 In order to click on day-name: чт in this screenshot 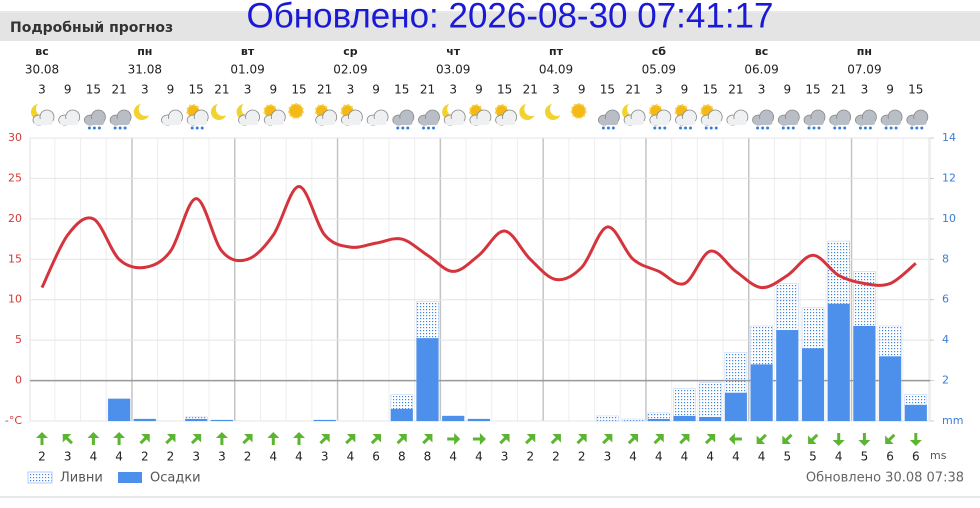, I will do `click(453, 51)`.